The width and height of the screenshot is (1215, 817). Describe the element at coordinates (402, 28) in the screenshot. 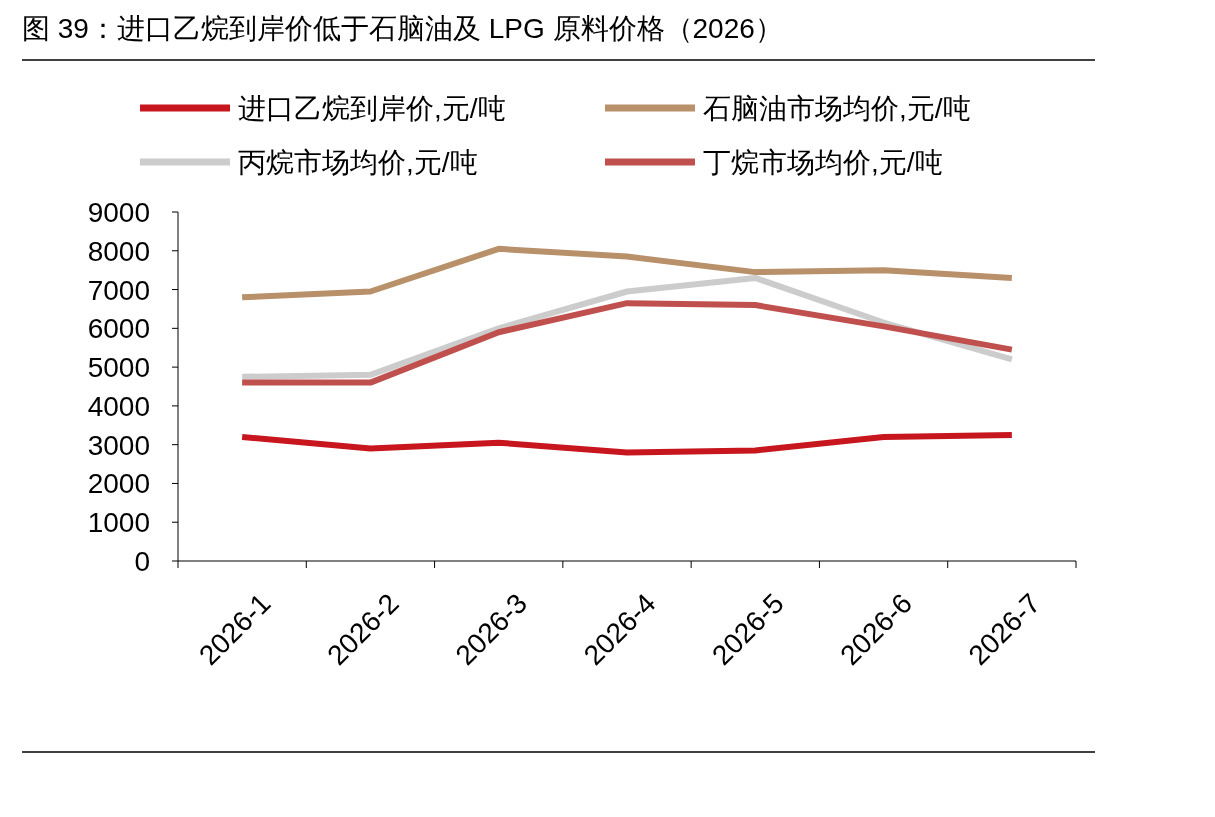

I see `chart-title: 图 39：进口乙烷到岸价低于石脑油及 LPG 原料价格（2026）` at that location.